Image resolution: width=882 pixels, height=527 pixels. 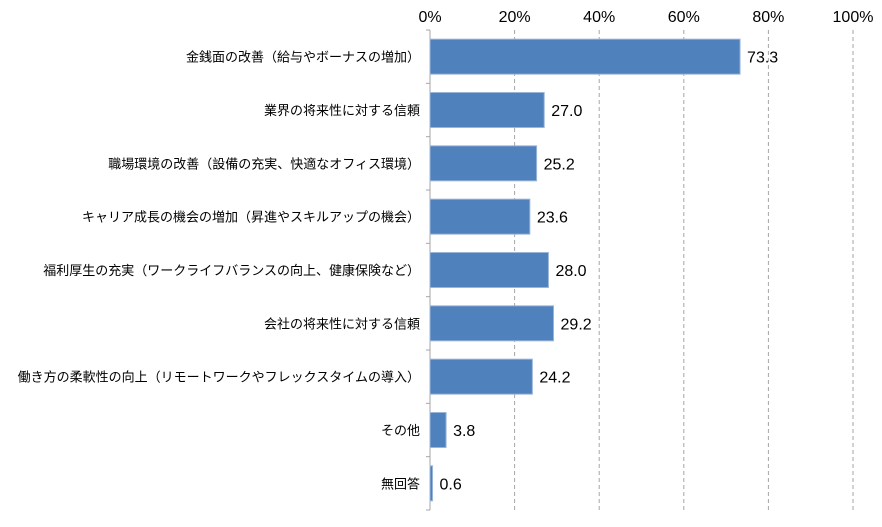 I want to click on x-tick-label: 0%, so click(x=429, y=17).